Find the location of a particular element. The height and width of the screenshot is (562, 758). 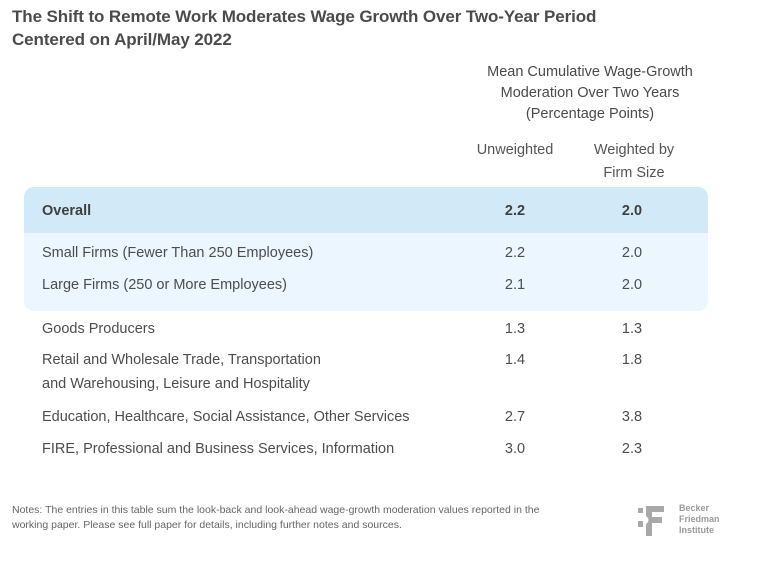

logo-text: Becker Friedman Institute is located at coordinates (699, 519).